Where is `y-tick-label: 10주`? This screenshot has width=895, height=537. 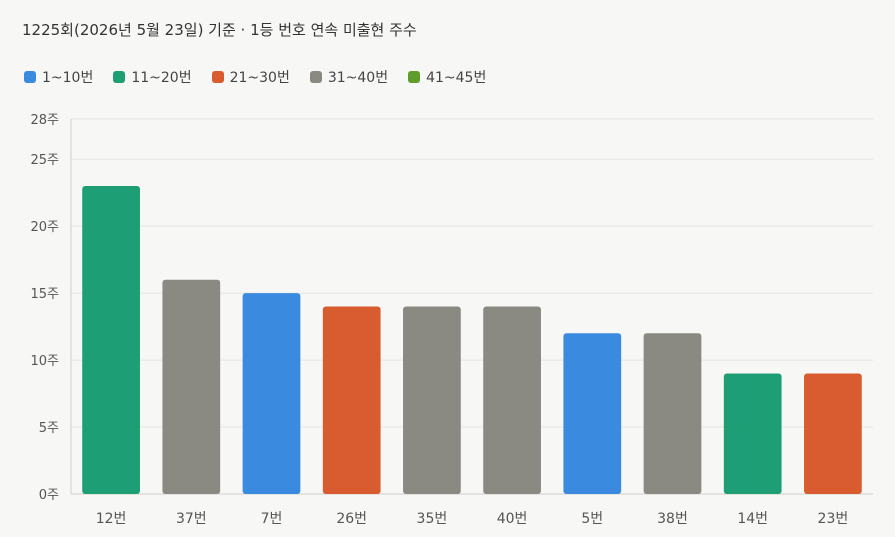
y-tick-label: 10주 is located at coordinates (44, 361).